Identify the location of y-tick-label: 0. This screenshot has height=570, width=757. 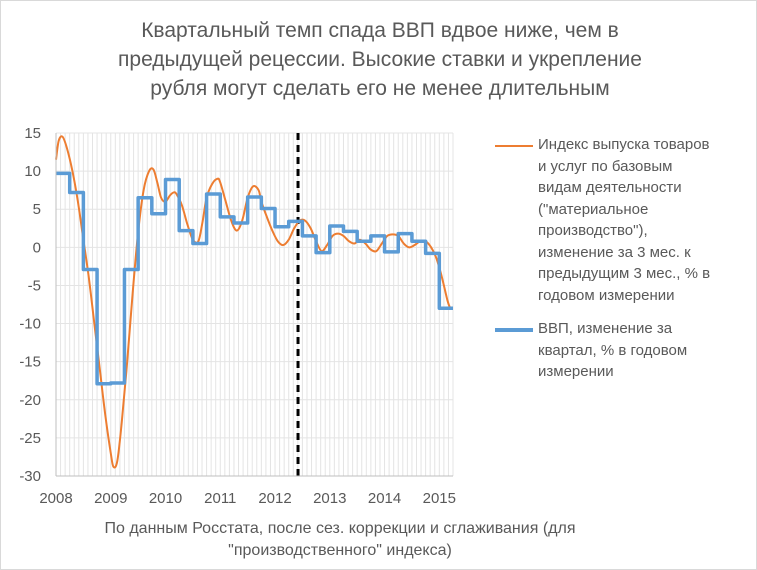
(37, 247).